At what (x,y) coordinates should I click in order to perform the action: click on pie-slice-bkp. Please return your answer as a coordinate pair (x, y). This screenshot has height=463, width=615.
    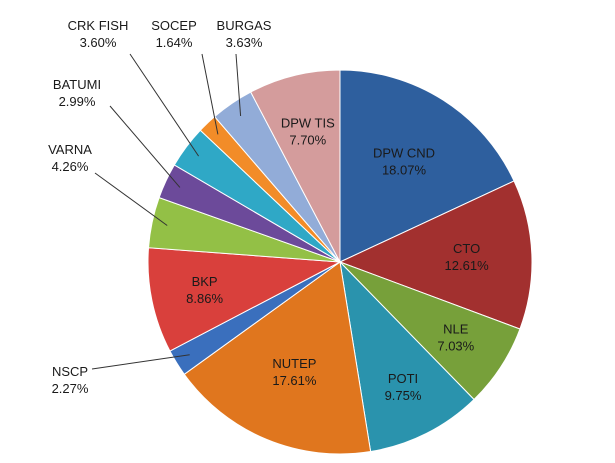
    Looking at the image, I should click on (244, 299).